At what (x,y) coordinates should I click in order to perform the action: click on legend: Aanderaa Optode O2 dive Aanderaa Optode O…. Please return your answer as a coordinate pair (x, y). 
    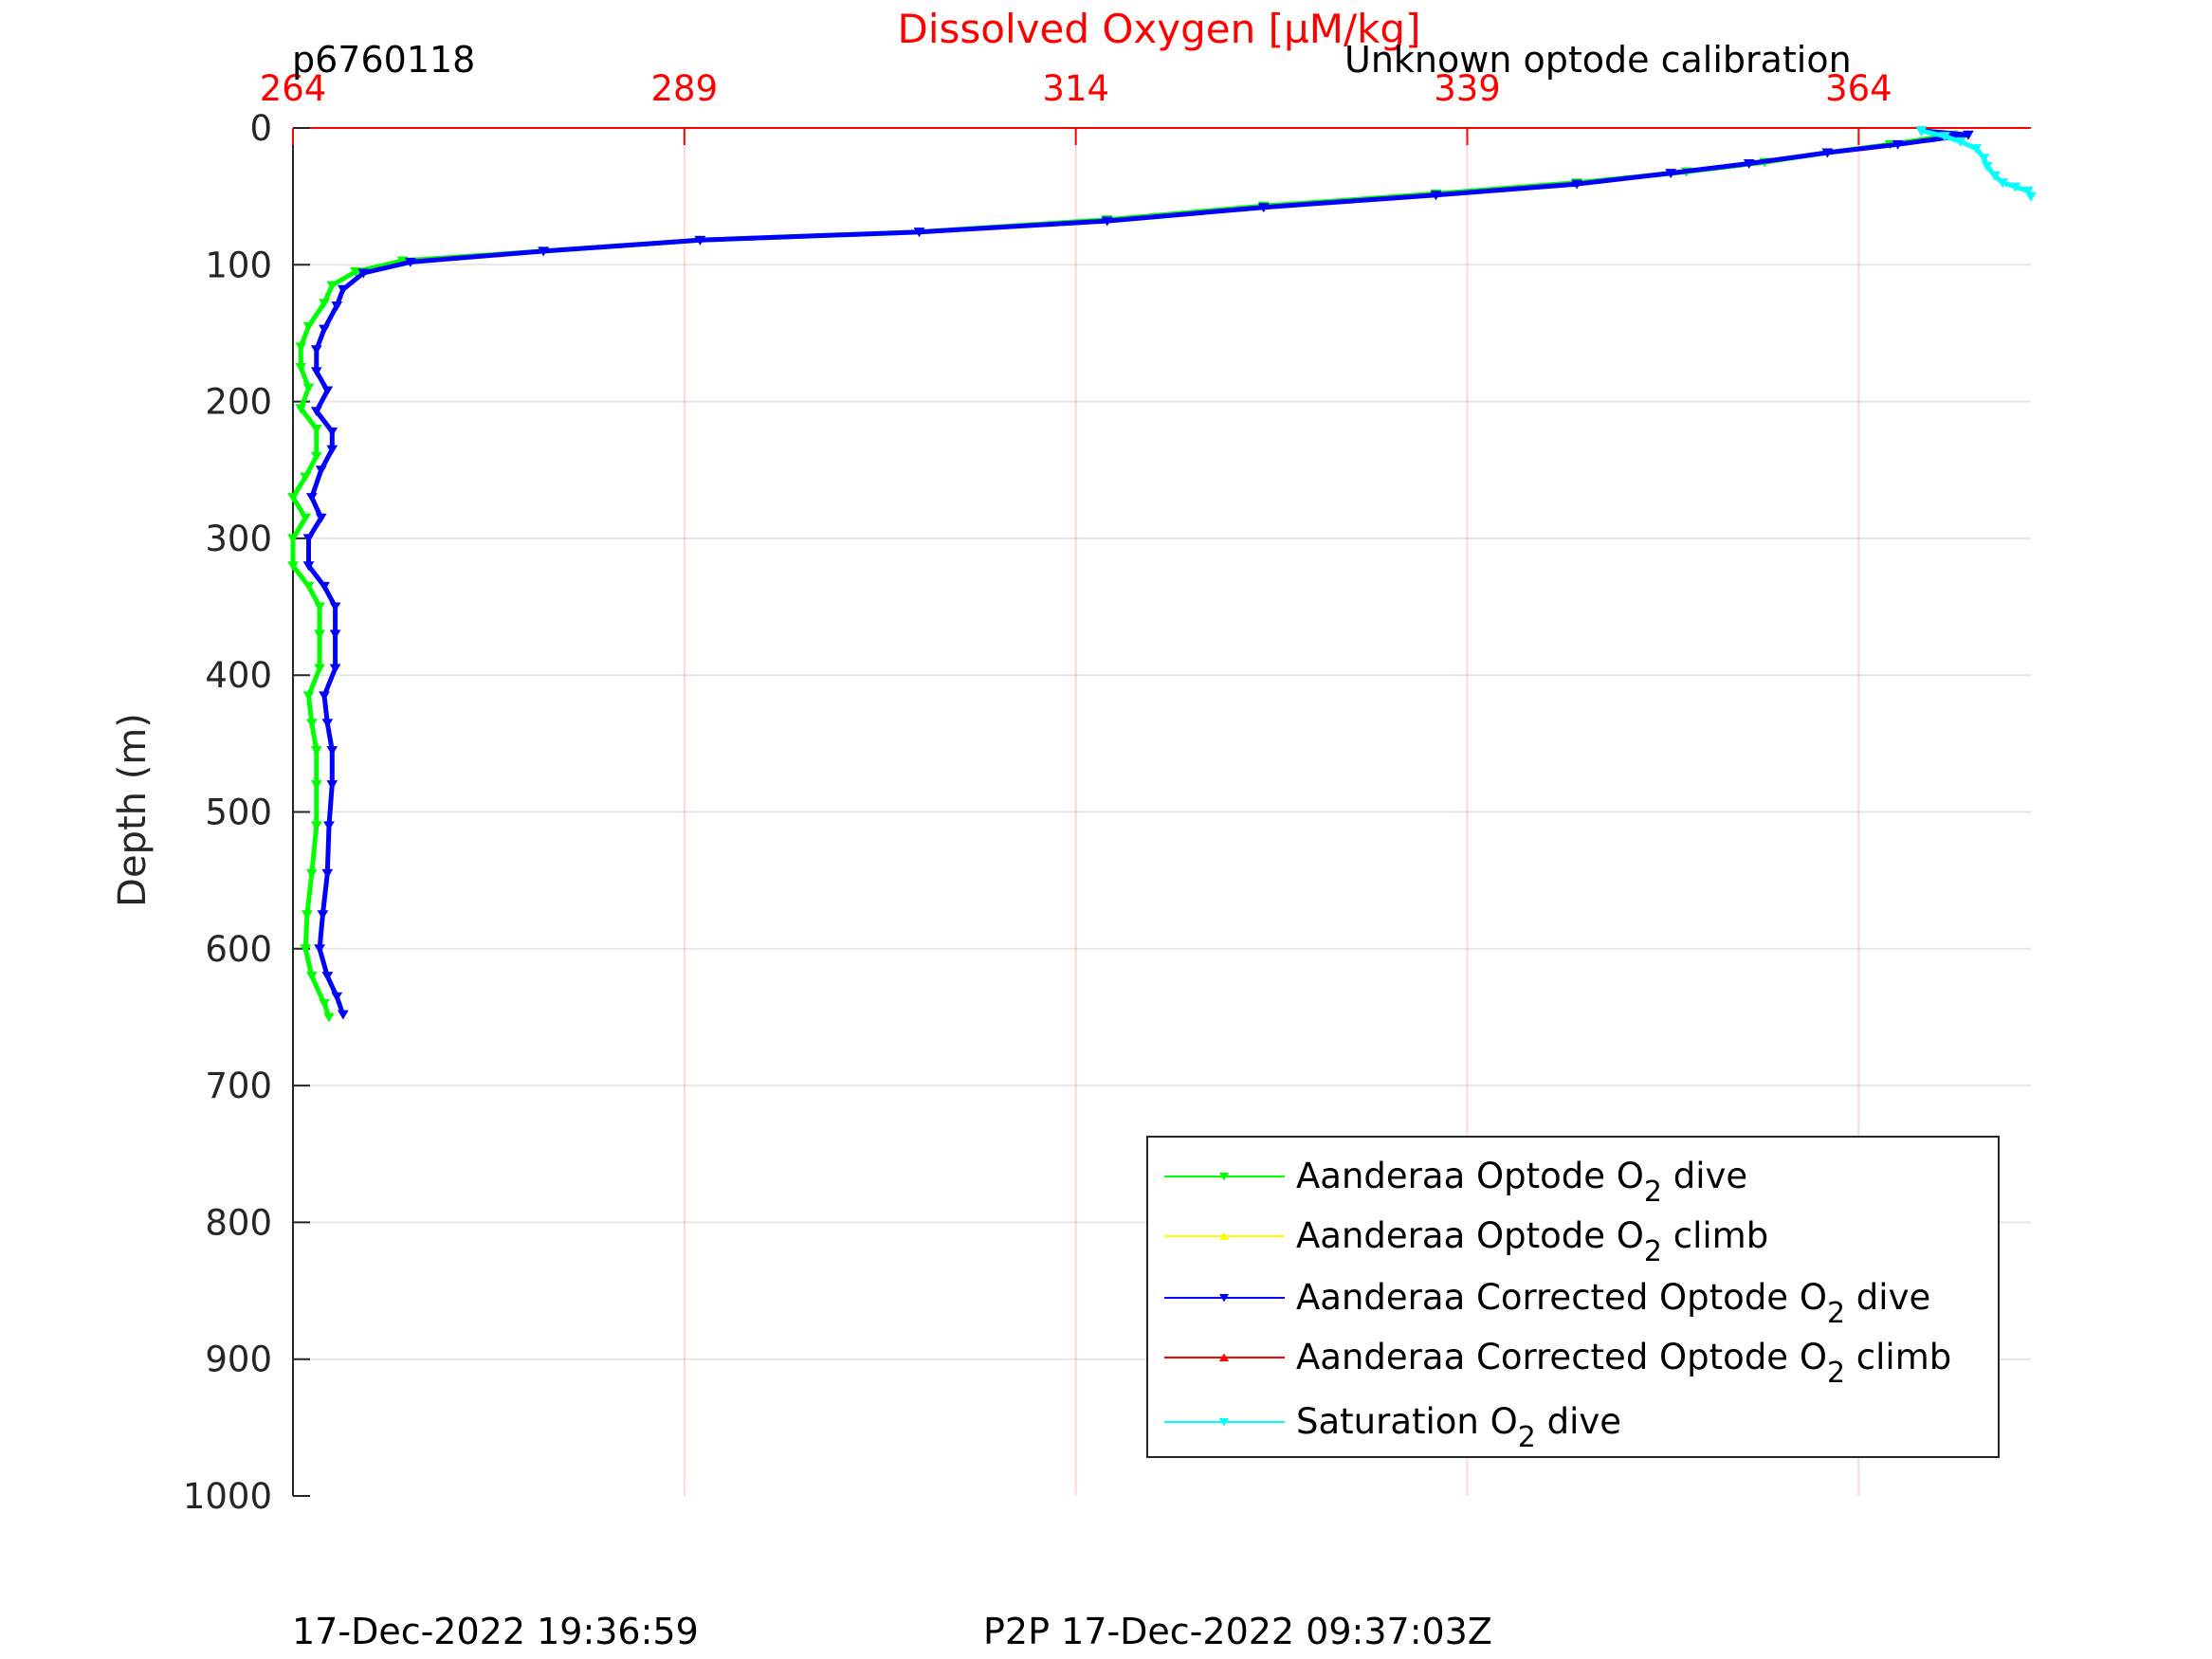
    Looking at the image, I should click on (1573, 1297).